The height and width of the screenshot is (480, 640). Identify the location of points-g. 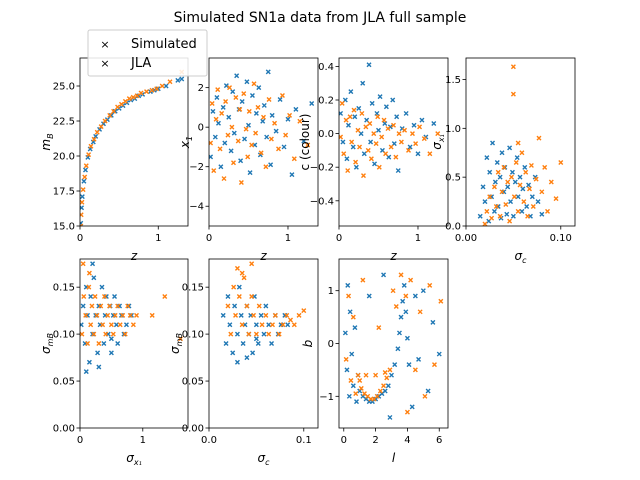
(393, 346).